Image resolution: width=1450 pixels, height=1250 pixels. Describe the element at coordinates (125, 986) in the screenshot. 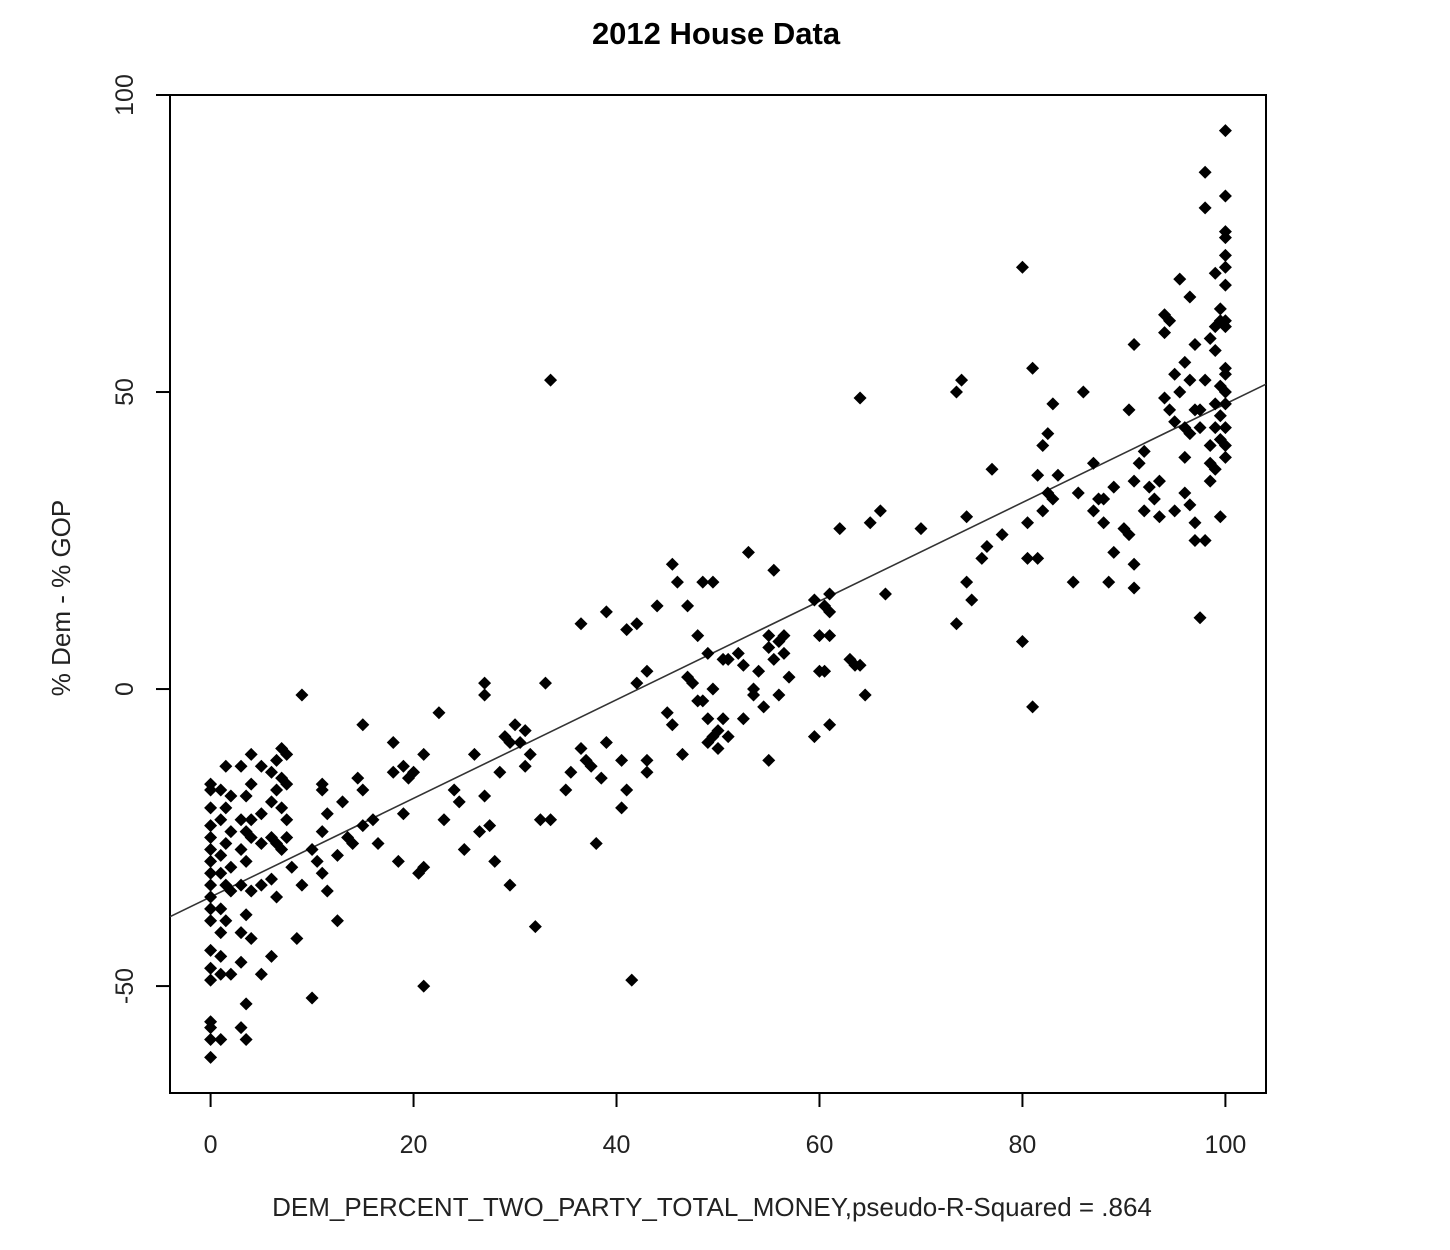

I see `y-tick-label: -50` at that location.